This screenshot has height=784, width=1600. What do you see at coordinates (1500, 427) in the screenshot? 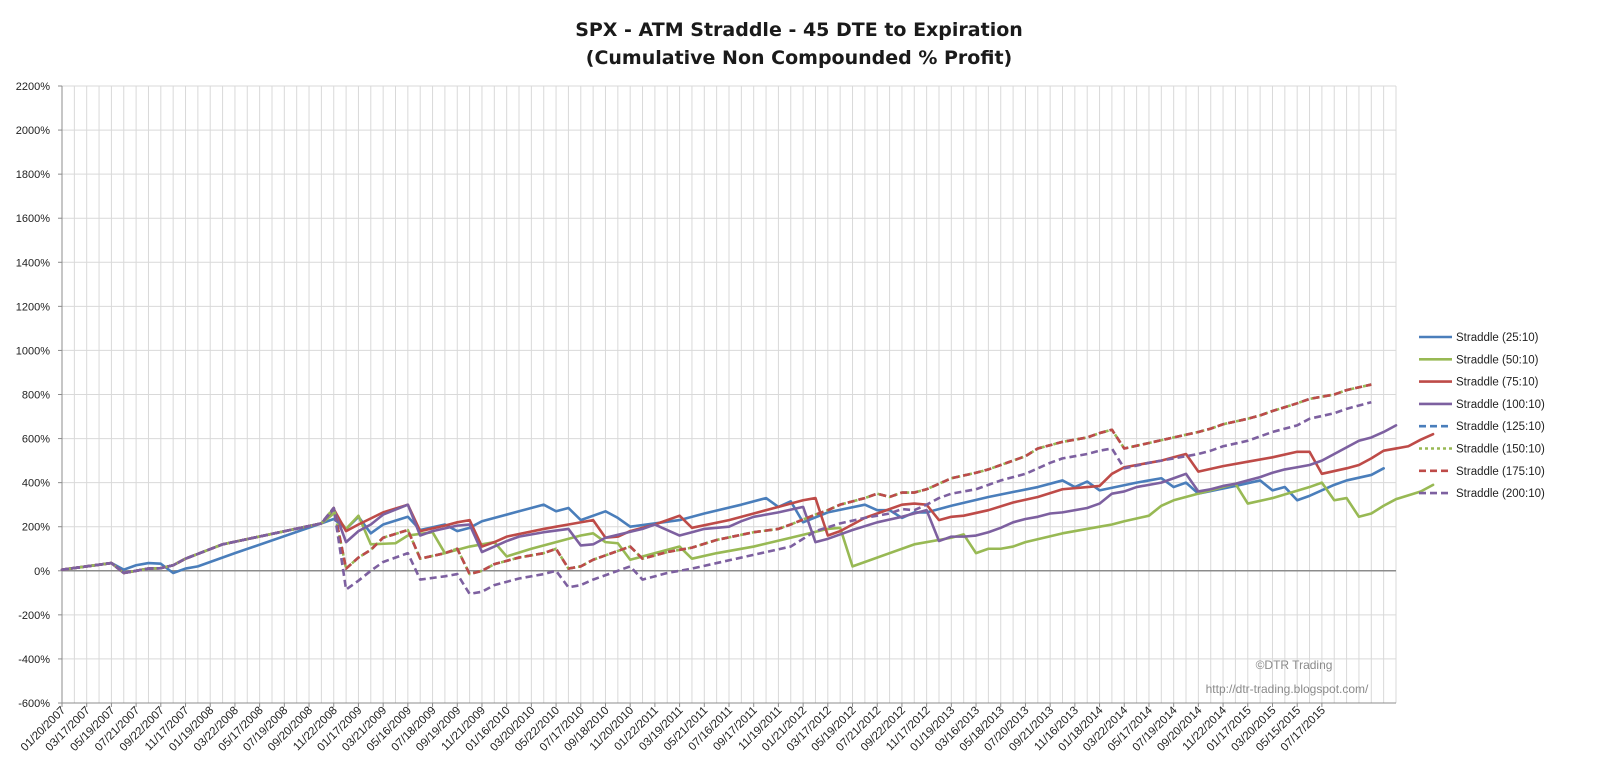
I see `legend-label: Straddle (125:10)` at bounding box center [1500, 427].